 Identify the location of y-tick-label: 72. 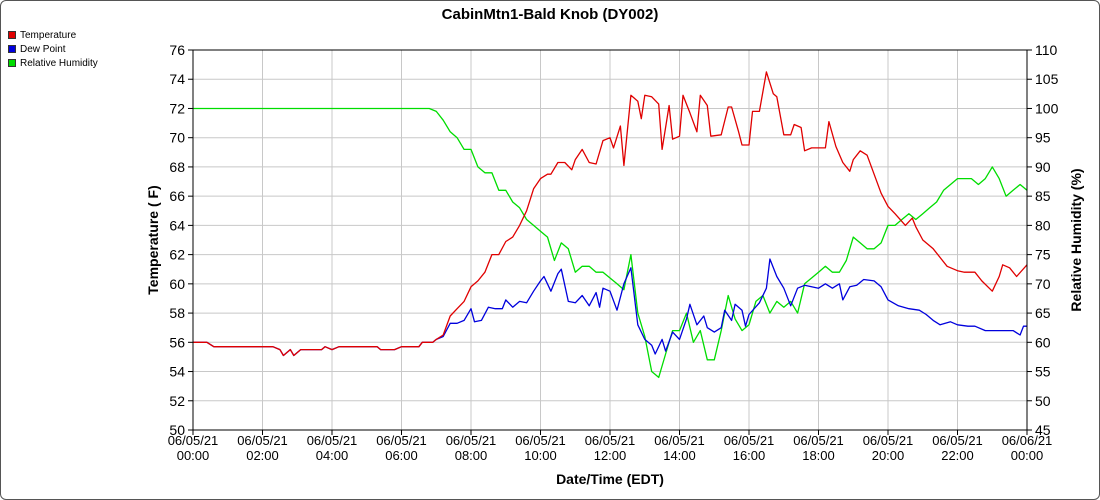
(177, 108).